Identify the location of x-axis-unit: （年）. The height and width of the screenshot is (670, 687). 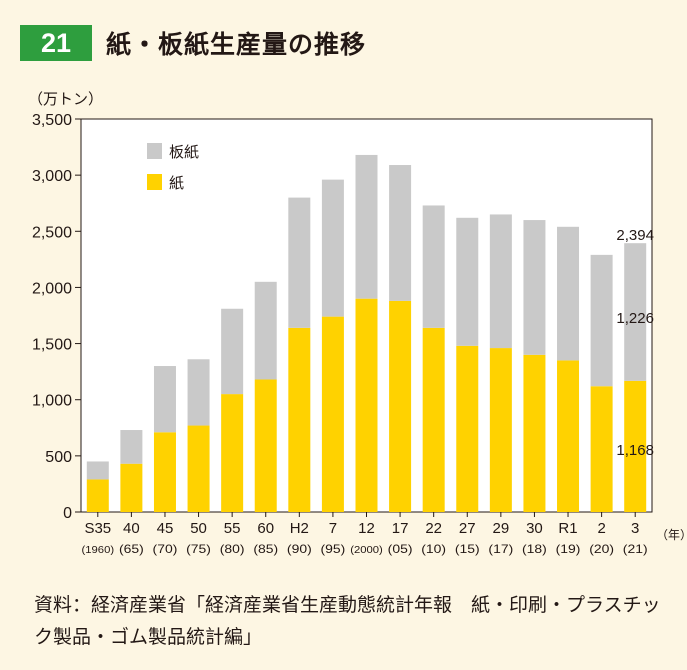
(671, 535).